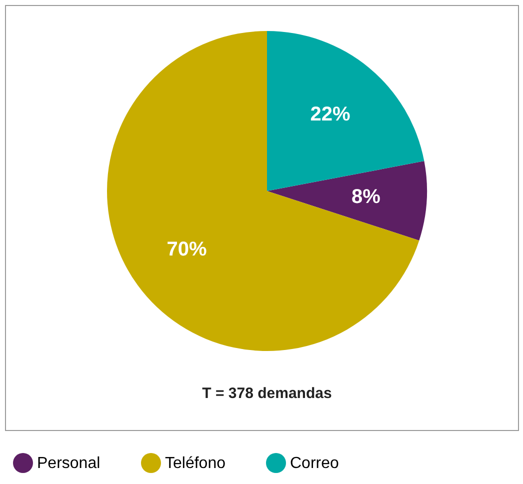 This screenshot has height=484, width=523. I want to click on legend-label: Personal, so click(68, 463).